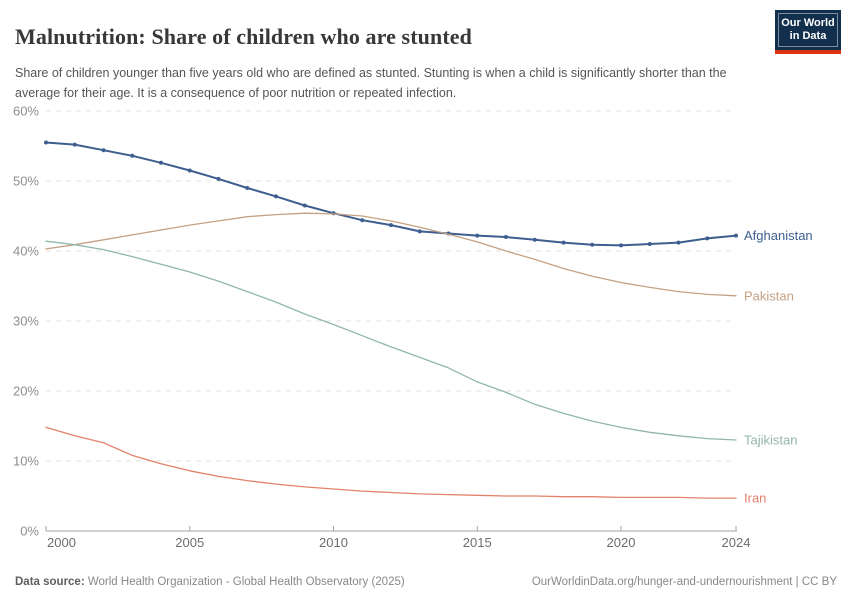 Image resolution: width=850 pixels, height=600 pixels. What do you see at coordinates (26, 321) in the screenshot?
I see `y-tick-label-30: 30%` at bounding box center [26, 321].